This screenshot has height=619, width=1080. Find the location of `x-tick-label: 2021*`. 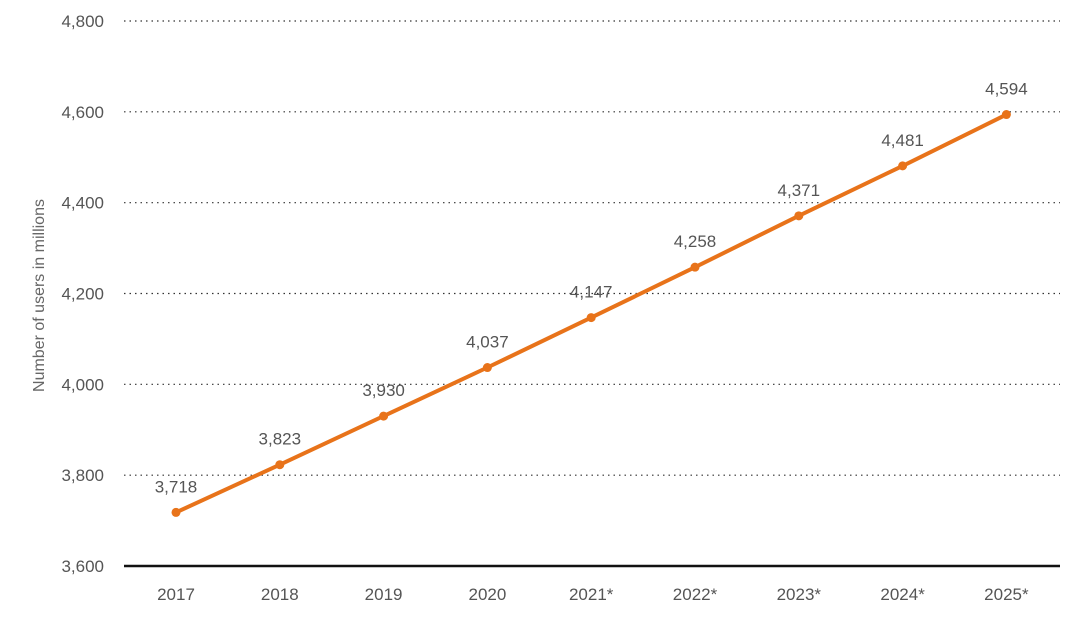

x-tick-label: 2021* is located at coordinates (591, 594).